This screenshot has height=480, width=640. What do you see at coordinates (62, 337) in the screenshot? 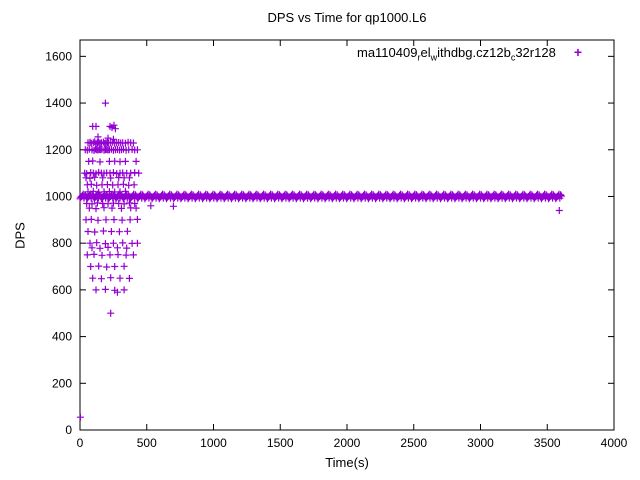
I see `svg-text: 400` at bounding box center [62, 337].